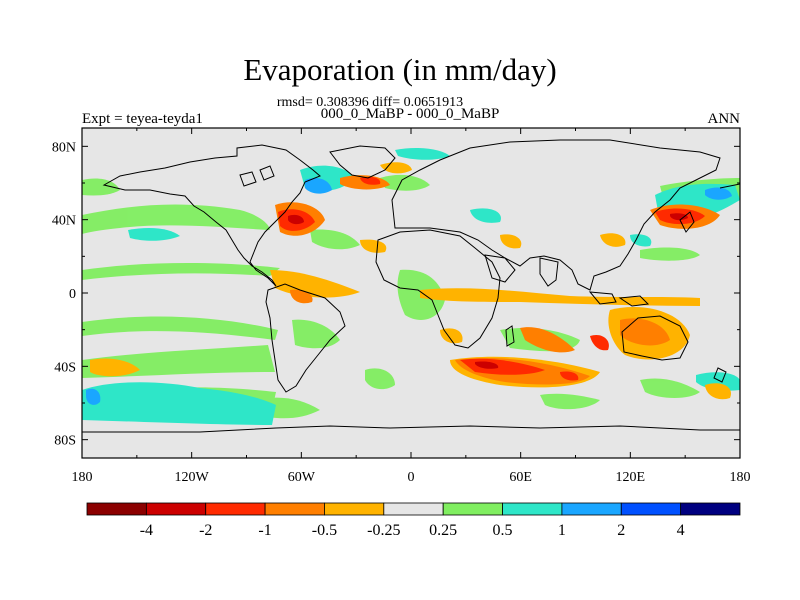  I want to click on lon-tick-label: 60E, so click(520, 477).